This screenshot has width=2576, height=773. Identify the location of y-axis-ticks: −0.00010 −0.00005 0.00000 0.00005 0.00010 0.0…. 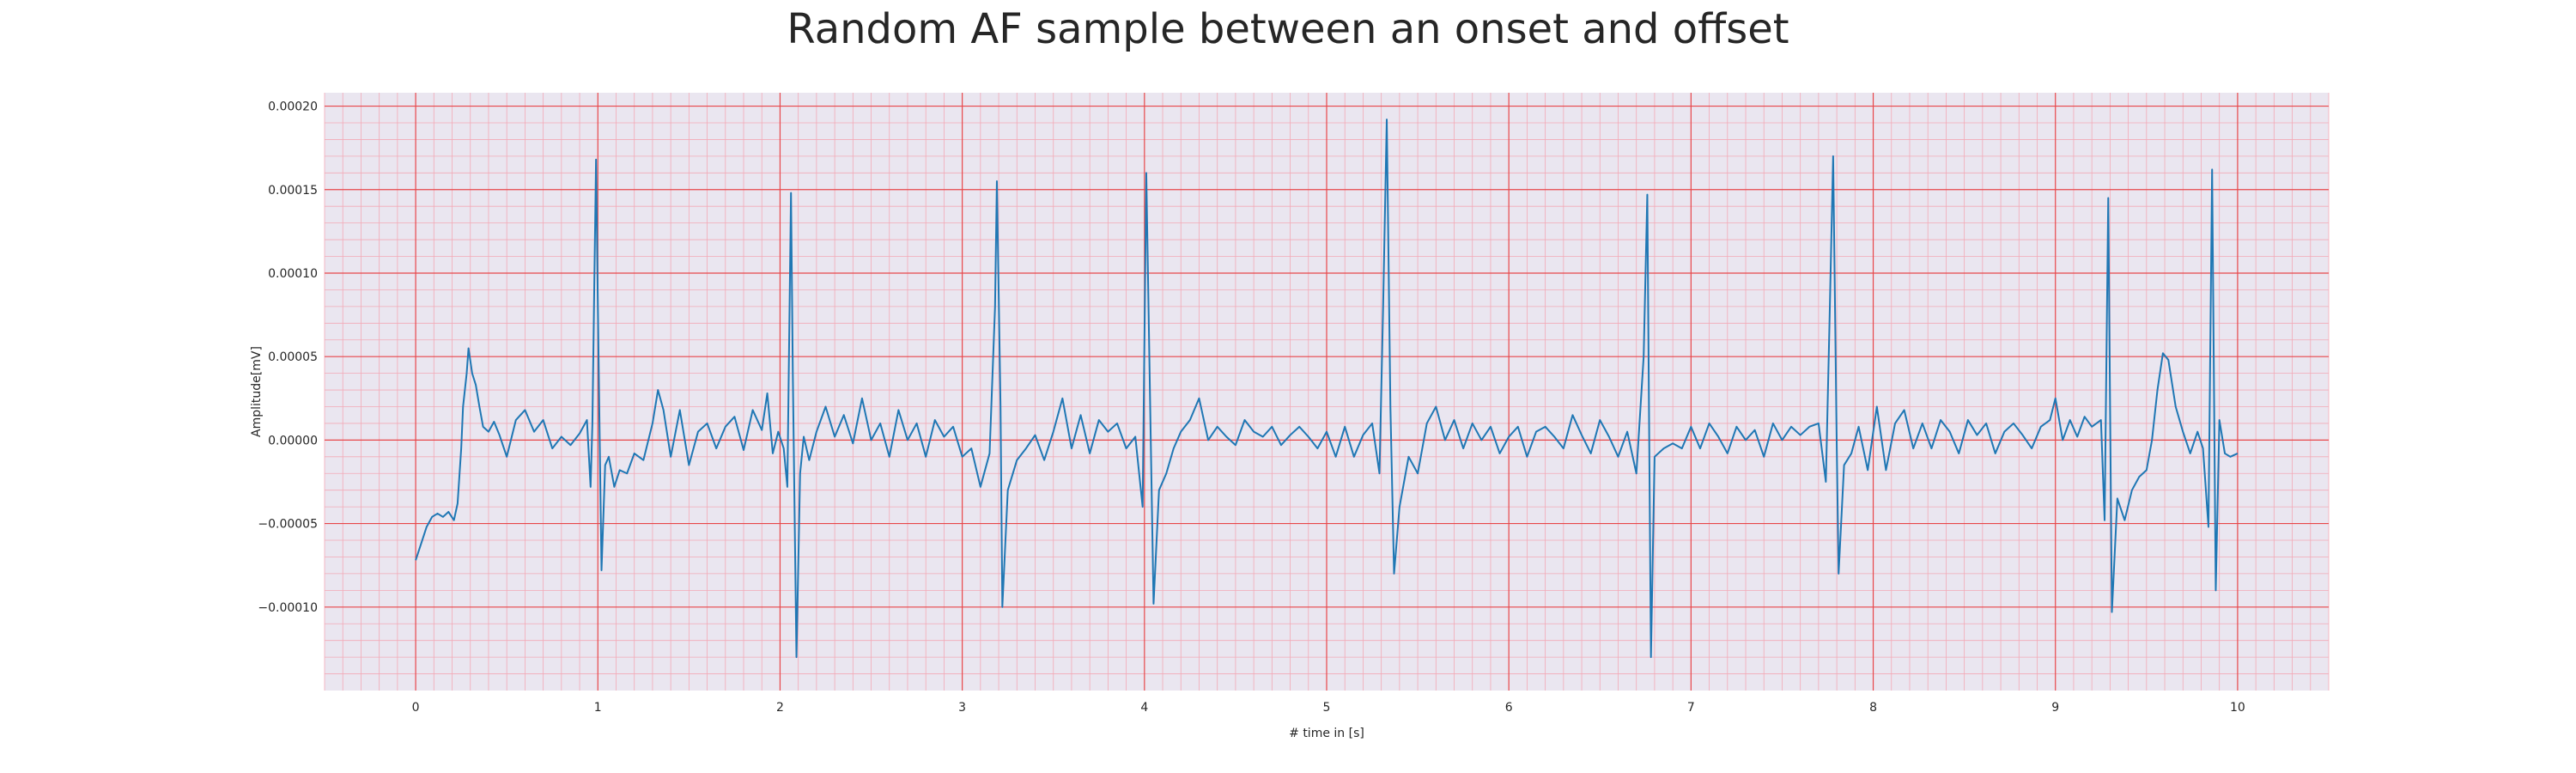
(288, 357).